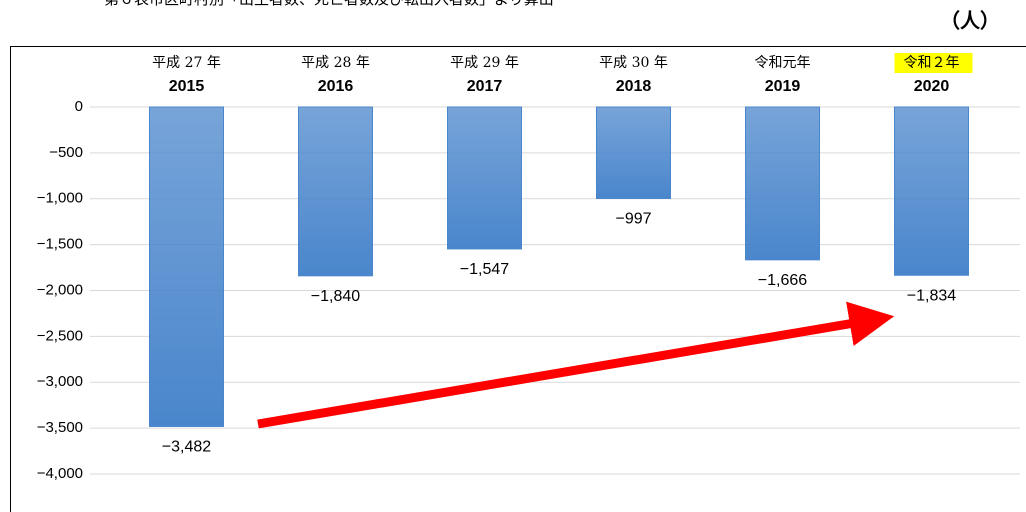  What do you see at coordinates (187, 86) in the screenshot?
I see `x-tick-label: 2015` at bounding box center [187, 86].